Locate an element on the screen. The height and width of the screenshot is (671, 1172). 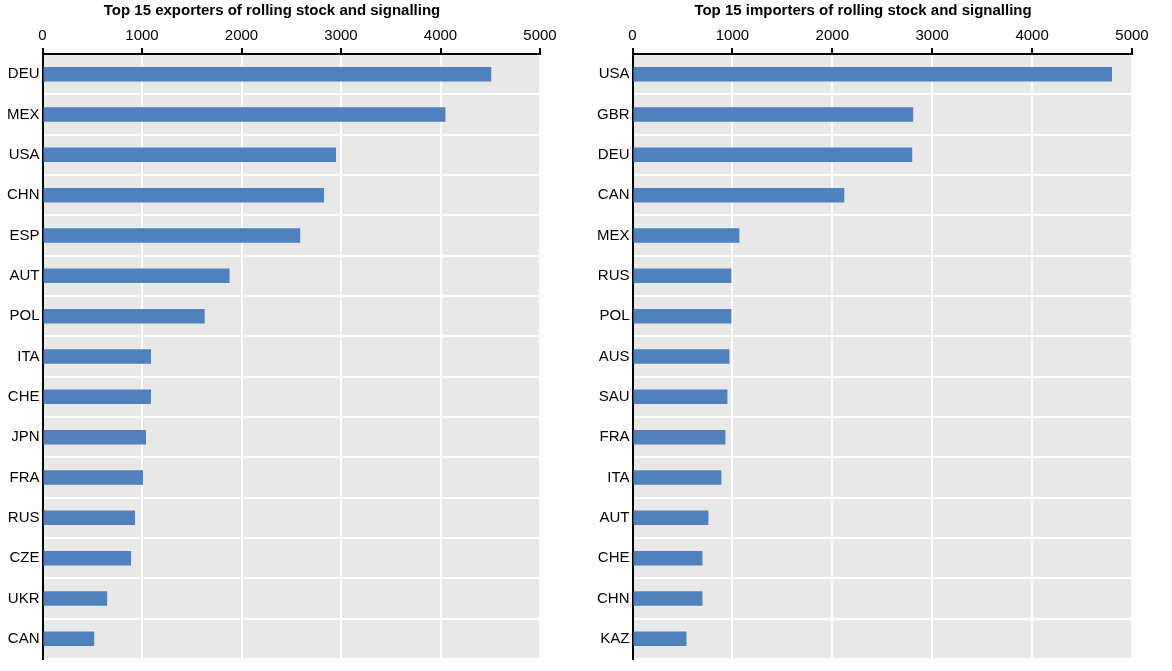
y-tick-label: CZE is located at coordinates (24, 557).